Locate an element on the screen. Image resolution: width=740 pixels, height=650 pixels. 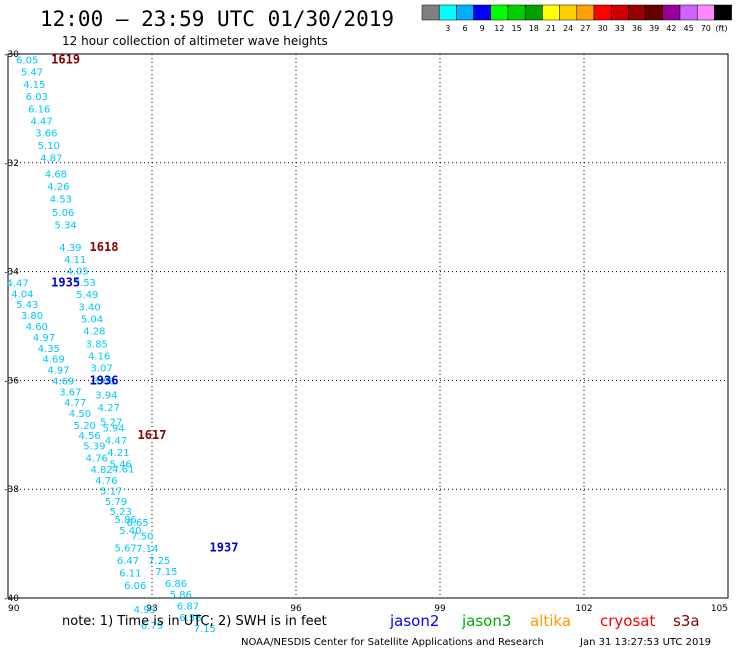
pass-time-label: 1617 is located at coordinates (152, 435).